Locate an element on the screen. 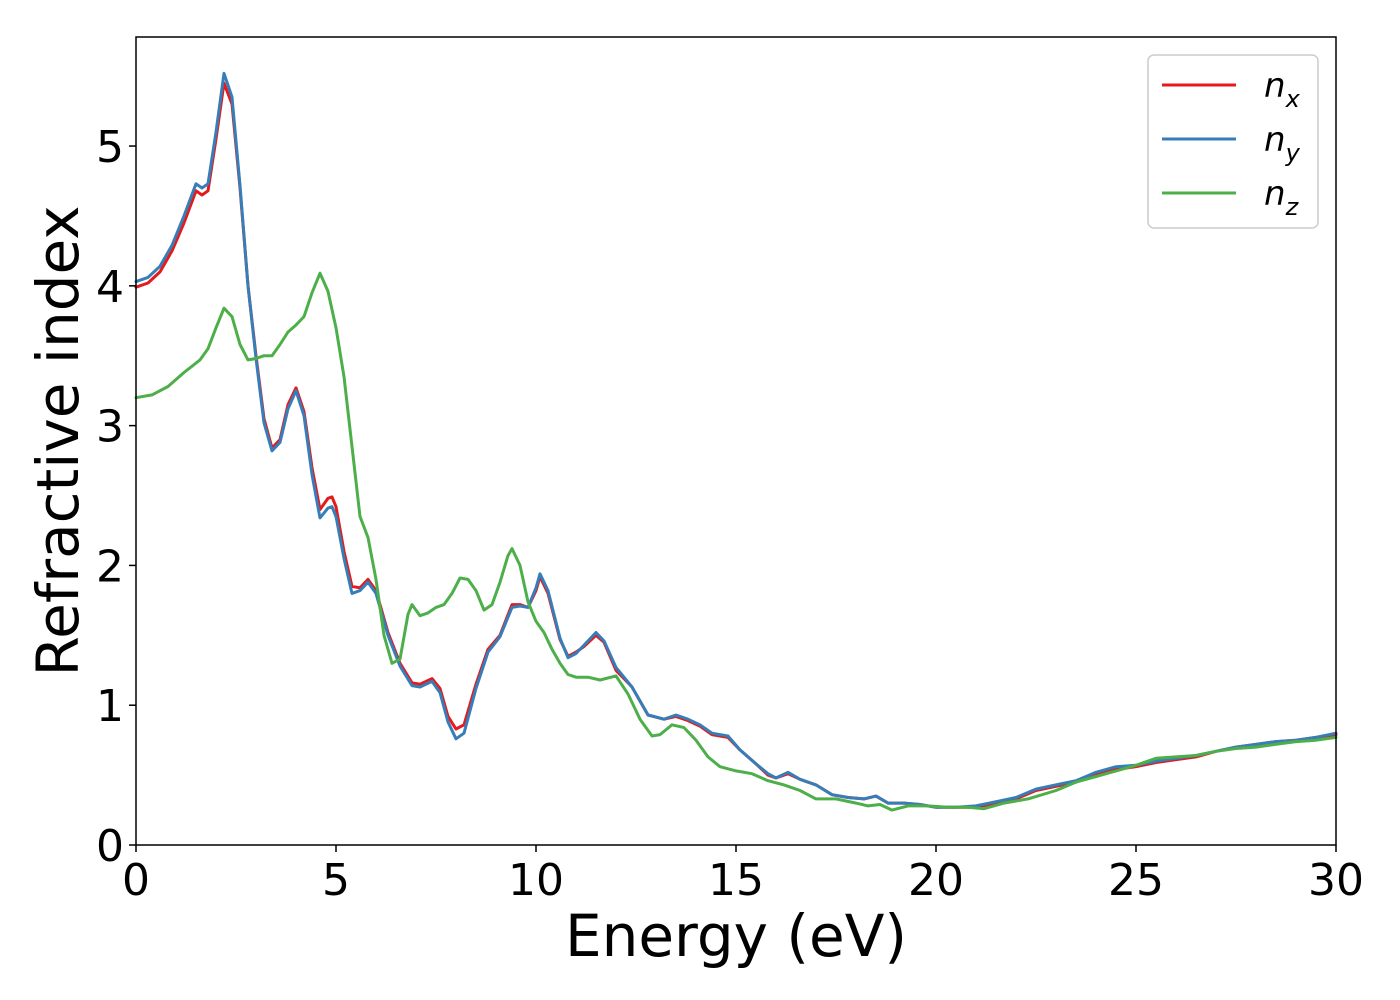 This screenshot has width=1400, height=1000. x-axis-label: Energy (eV) is located at coordinates (736, 936).